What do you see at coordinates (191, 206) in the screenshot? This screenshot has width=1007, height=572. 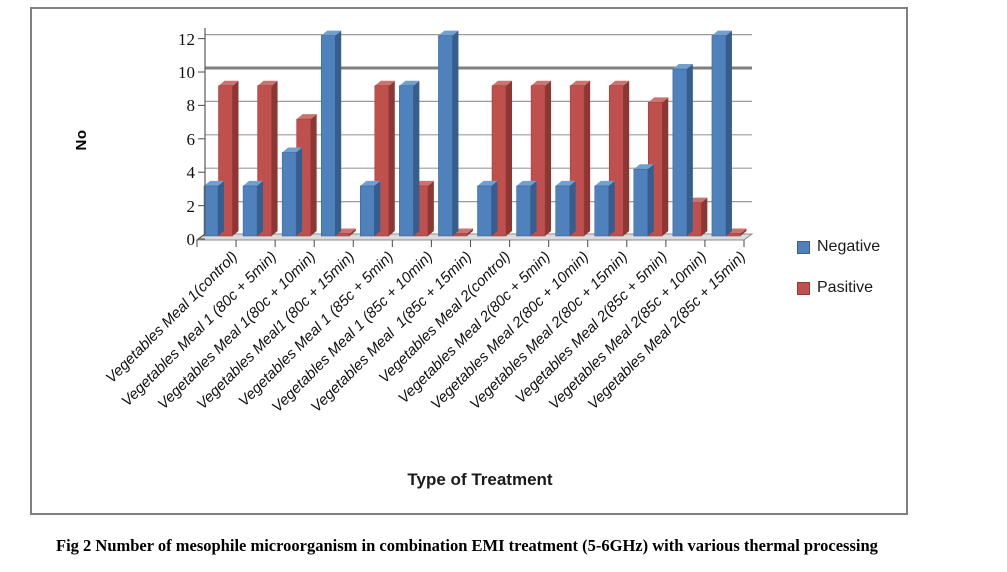 I see `y-tick-label: 2` at bounding box center [191, 206].